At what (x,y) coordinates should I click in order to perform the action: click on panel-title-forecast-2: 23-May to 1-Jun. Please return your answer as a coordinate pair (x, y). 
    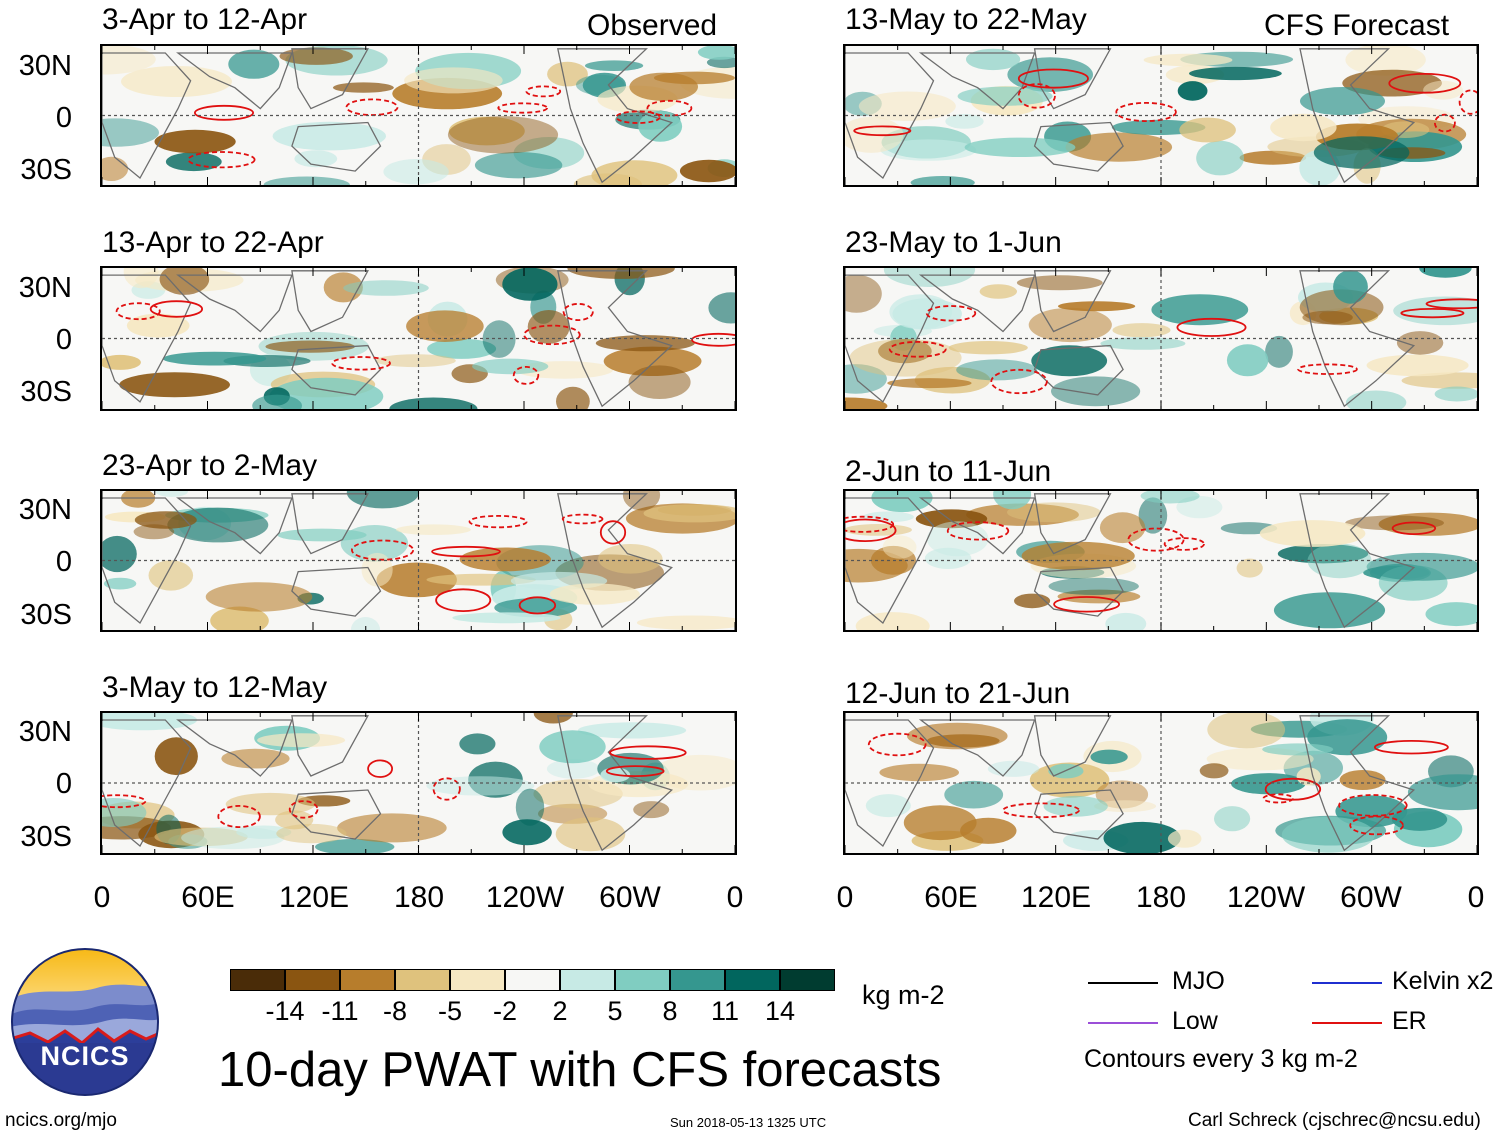
    Looking at the image, I should click on (953, 242).